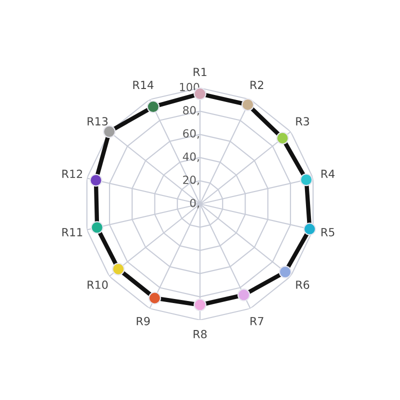  Describe the element at coordinates (98, 284) in the screenshot. I see `spoke-label: R10` at that location.